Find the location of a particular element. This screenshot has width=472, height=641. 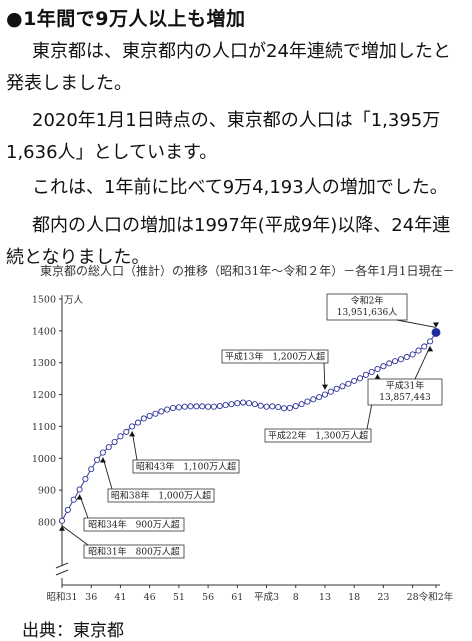

annotation-value: 13,857,443 is located at coordinates (405, 398).